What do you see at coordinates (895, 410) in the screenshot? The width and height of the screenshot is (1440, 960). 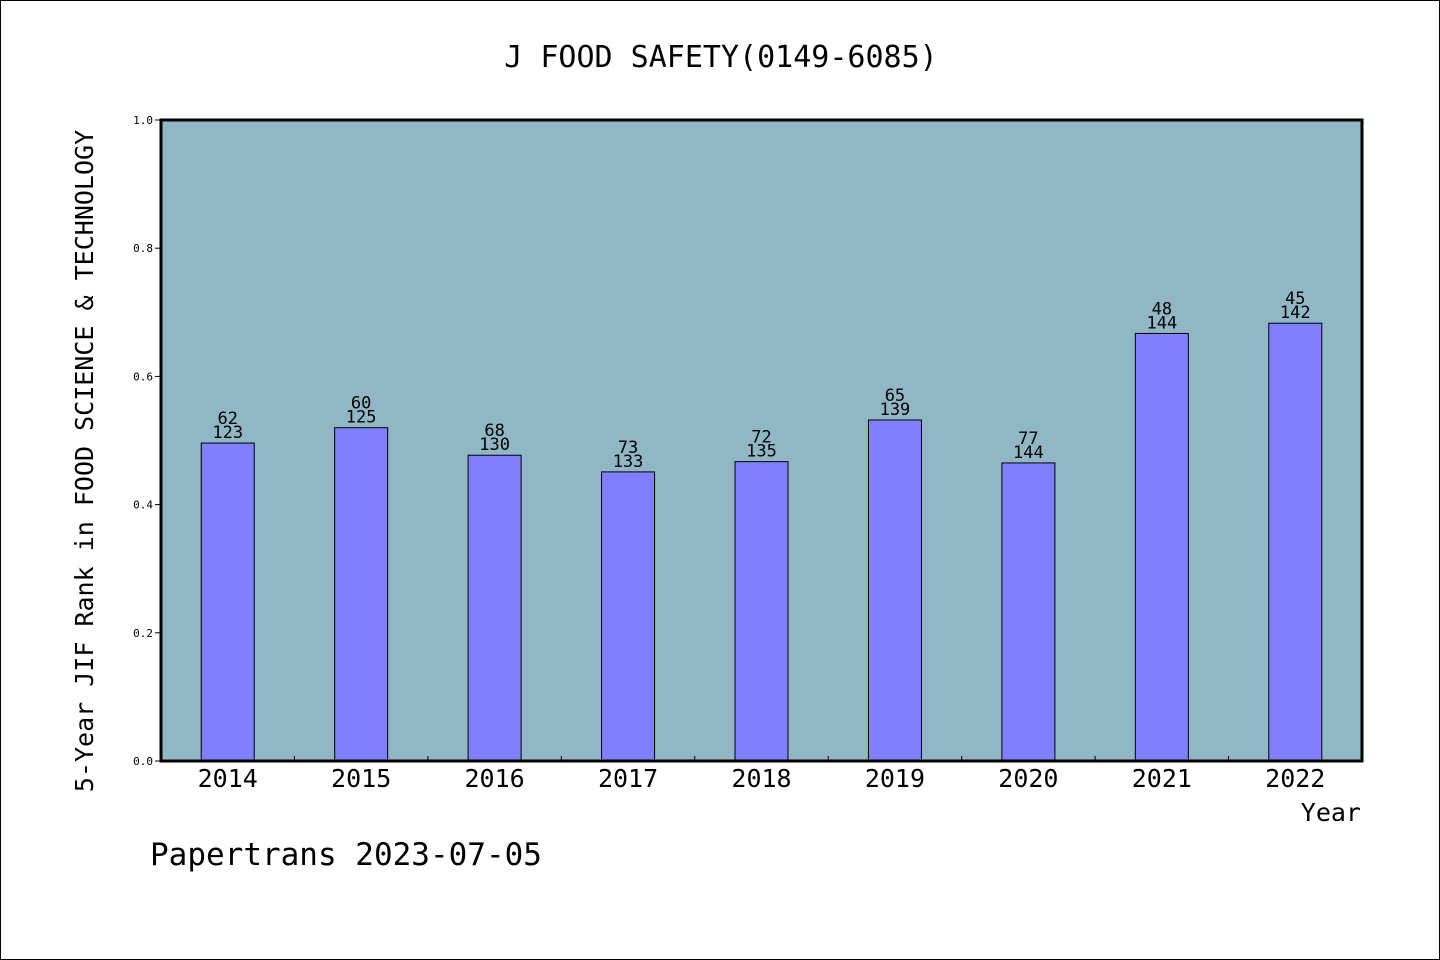 I see `bar-total-label: 139` at bounding box center [895, 410].